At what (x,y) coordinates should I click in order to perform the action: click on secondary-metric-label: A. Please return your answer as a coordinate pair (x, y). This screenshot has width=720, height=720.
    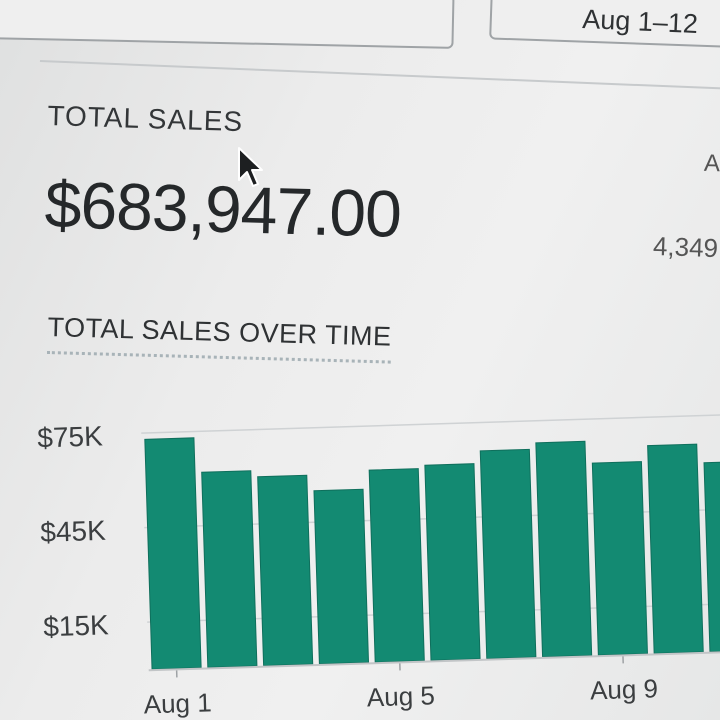
    Looking at the image, I should click on (711, 163).